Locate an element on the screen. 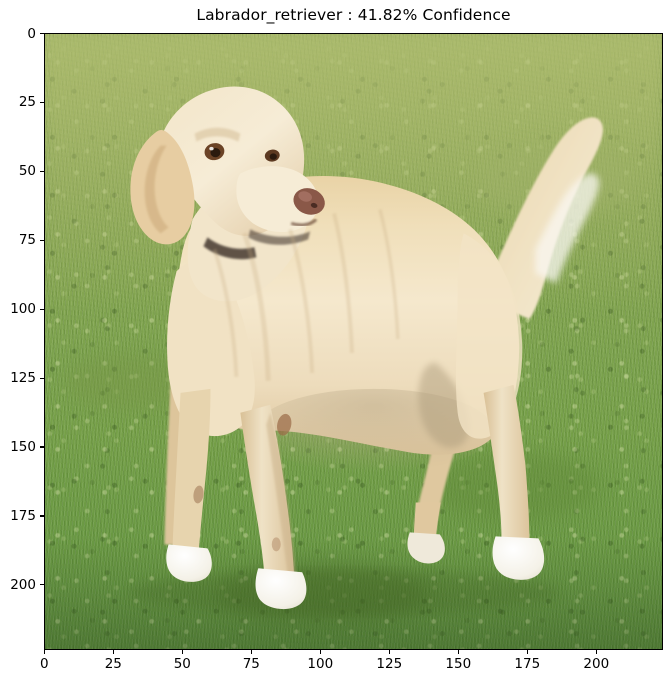 The width and height of the screenshot is (672, 682). dog-fur-texture is located at coordinates (306, 294).